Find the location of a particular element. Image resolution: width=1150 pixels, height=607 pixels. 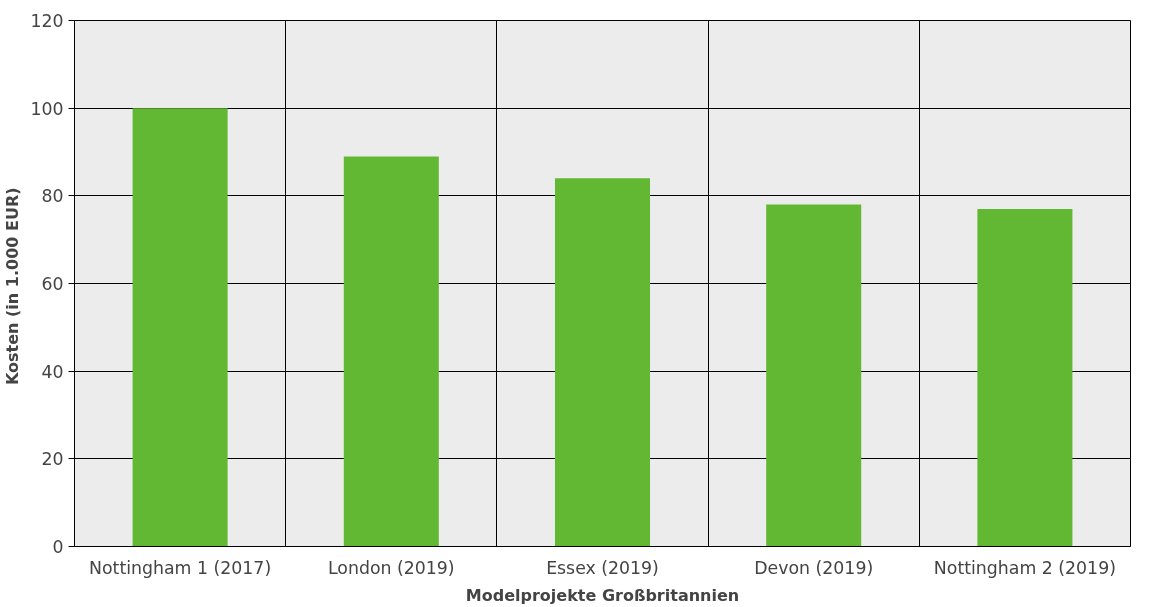

y-tick-label: 40 is located at coordinates (52, 371).